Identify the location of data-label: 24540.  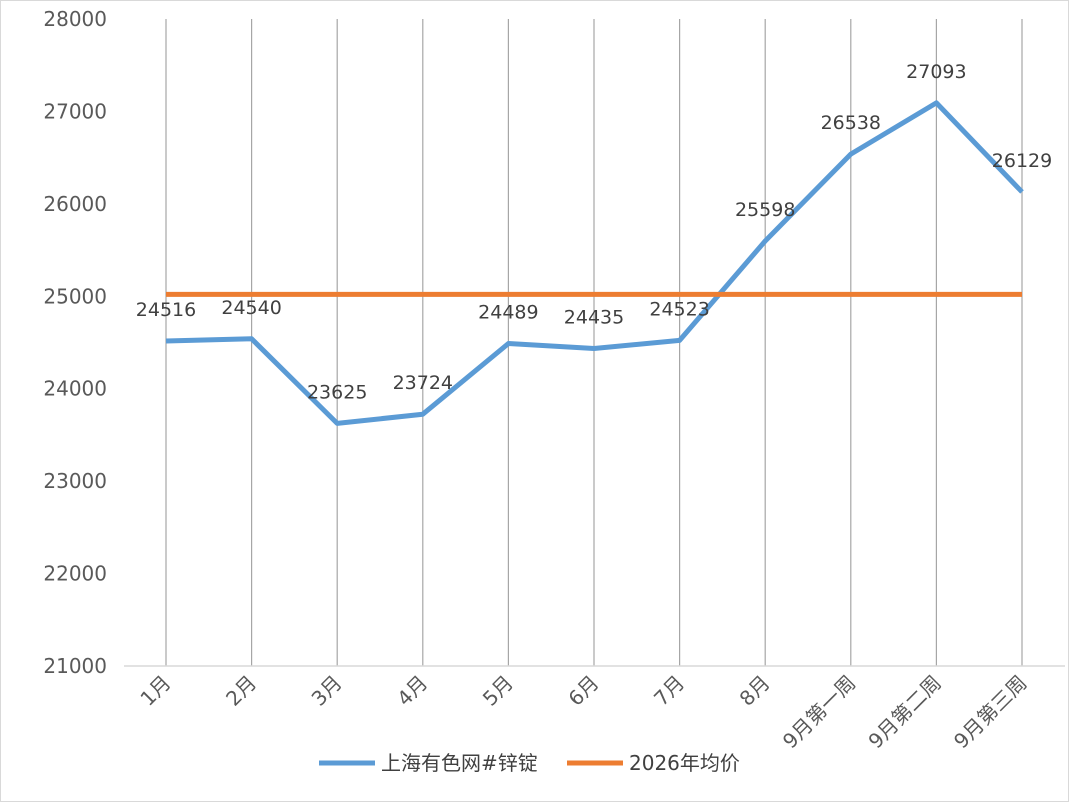
(251, 308).